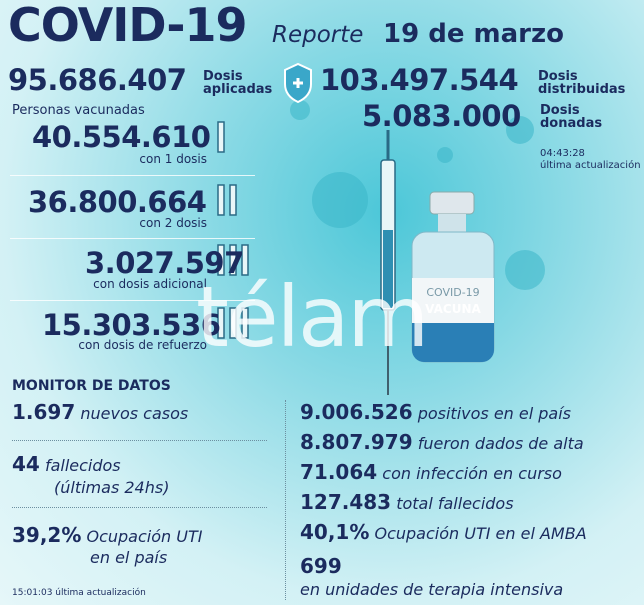 Image resolution: width=644 pixels, height=605 pixels. Describe the element at coordinates (26, 464) in the screenshot. I see `monitor-value: 44` at that location.